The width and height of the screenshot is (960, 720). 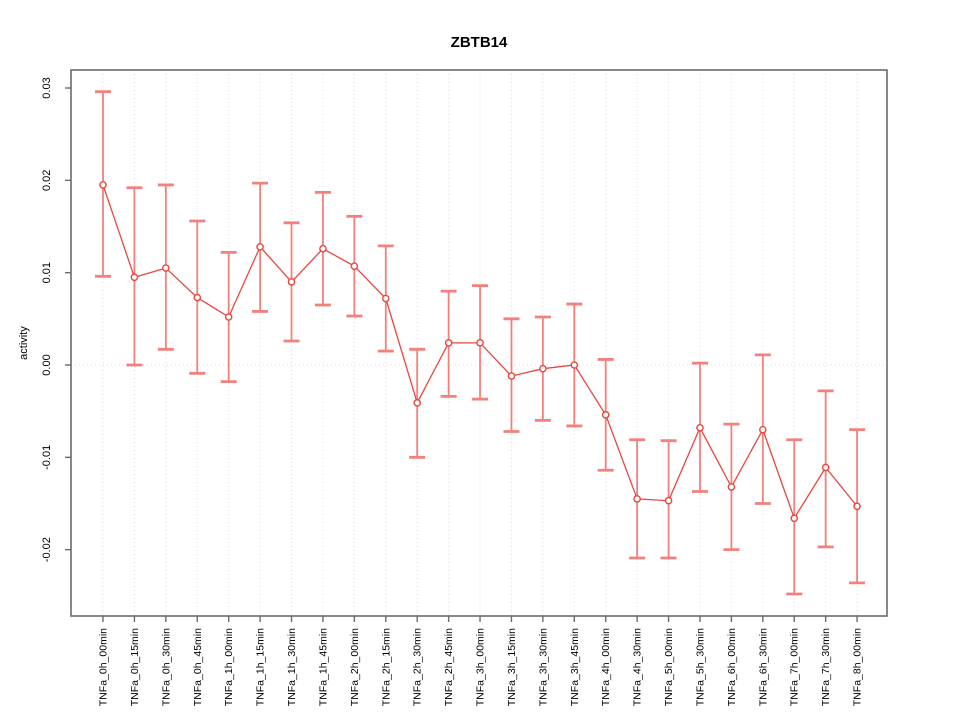 What do you see at coordinates (481, 667) in the screenshot?
I see `x-tick-label: TNFa_3h_00min` at bounding box center [481, 667].